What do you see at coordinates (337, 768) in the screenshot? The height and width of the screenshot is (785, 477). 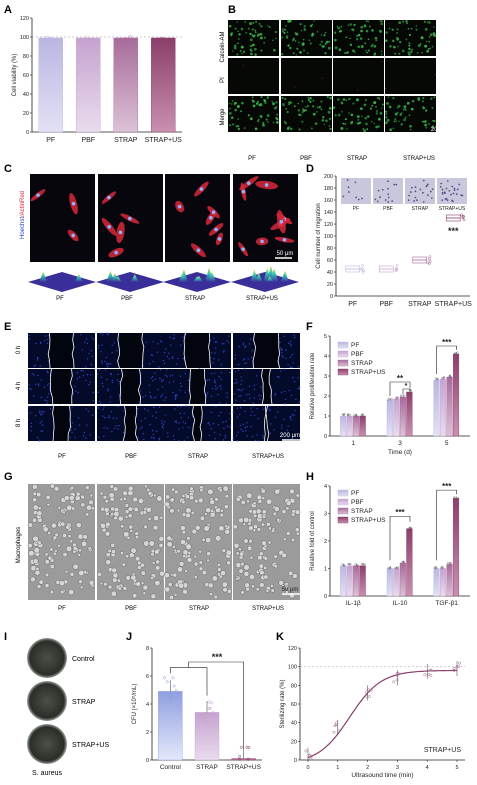 I see `chart-k-xtick-label: 1` at bounding box center [337, 768].